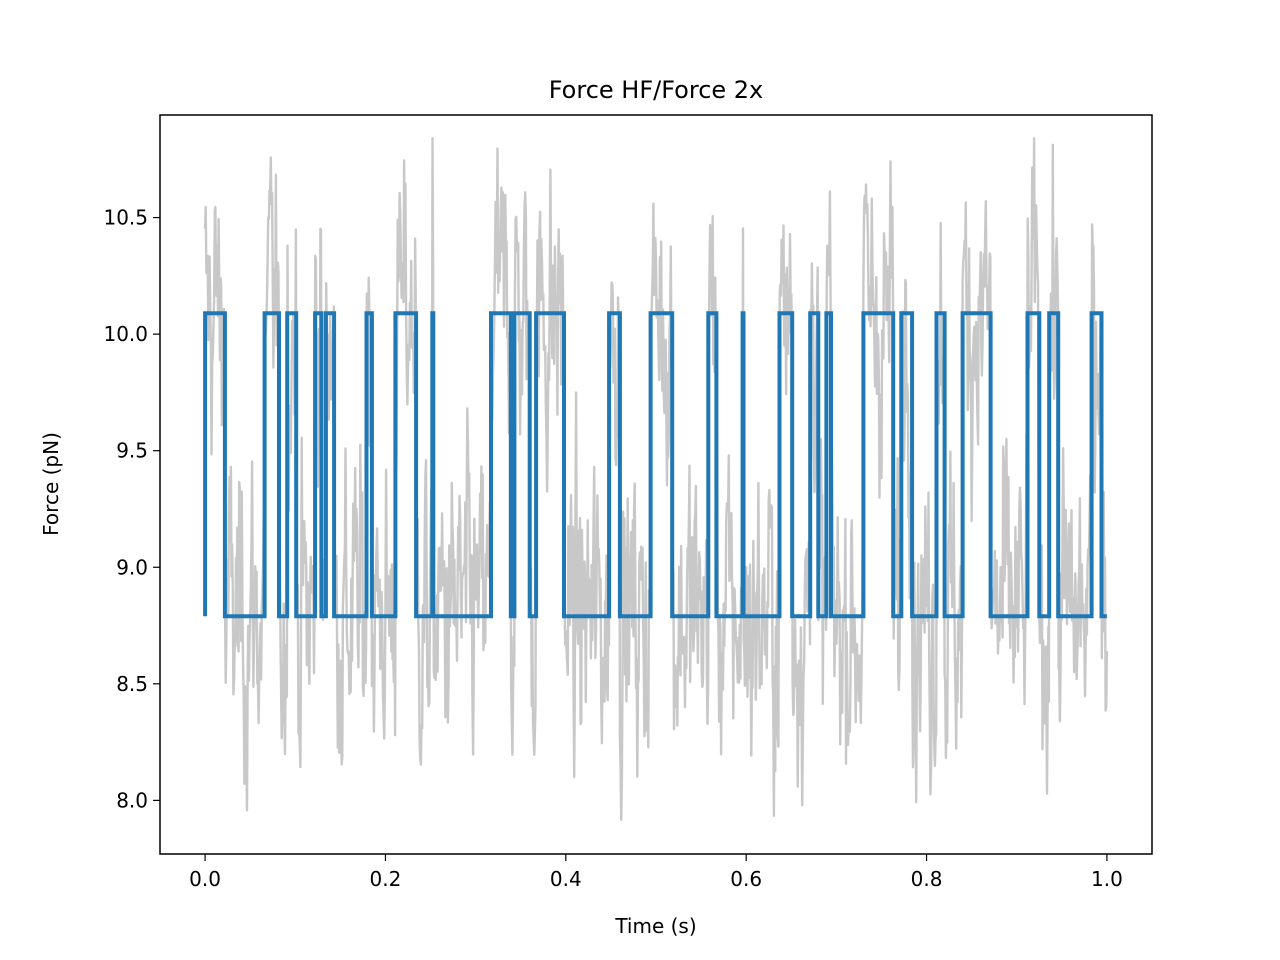  What do you see at coordinates (927, 879) in the screenshot?
I see `x-tick-label: 0.8` at bounding box center [927, 879].